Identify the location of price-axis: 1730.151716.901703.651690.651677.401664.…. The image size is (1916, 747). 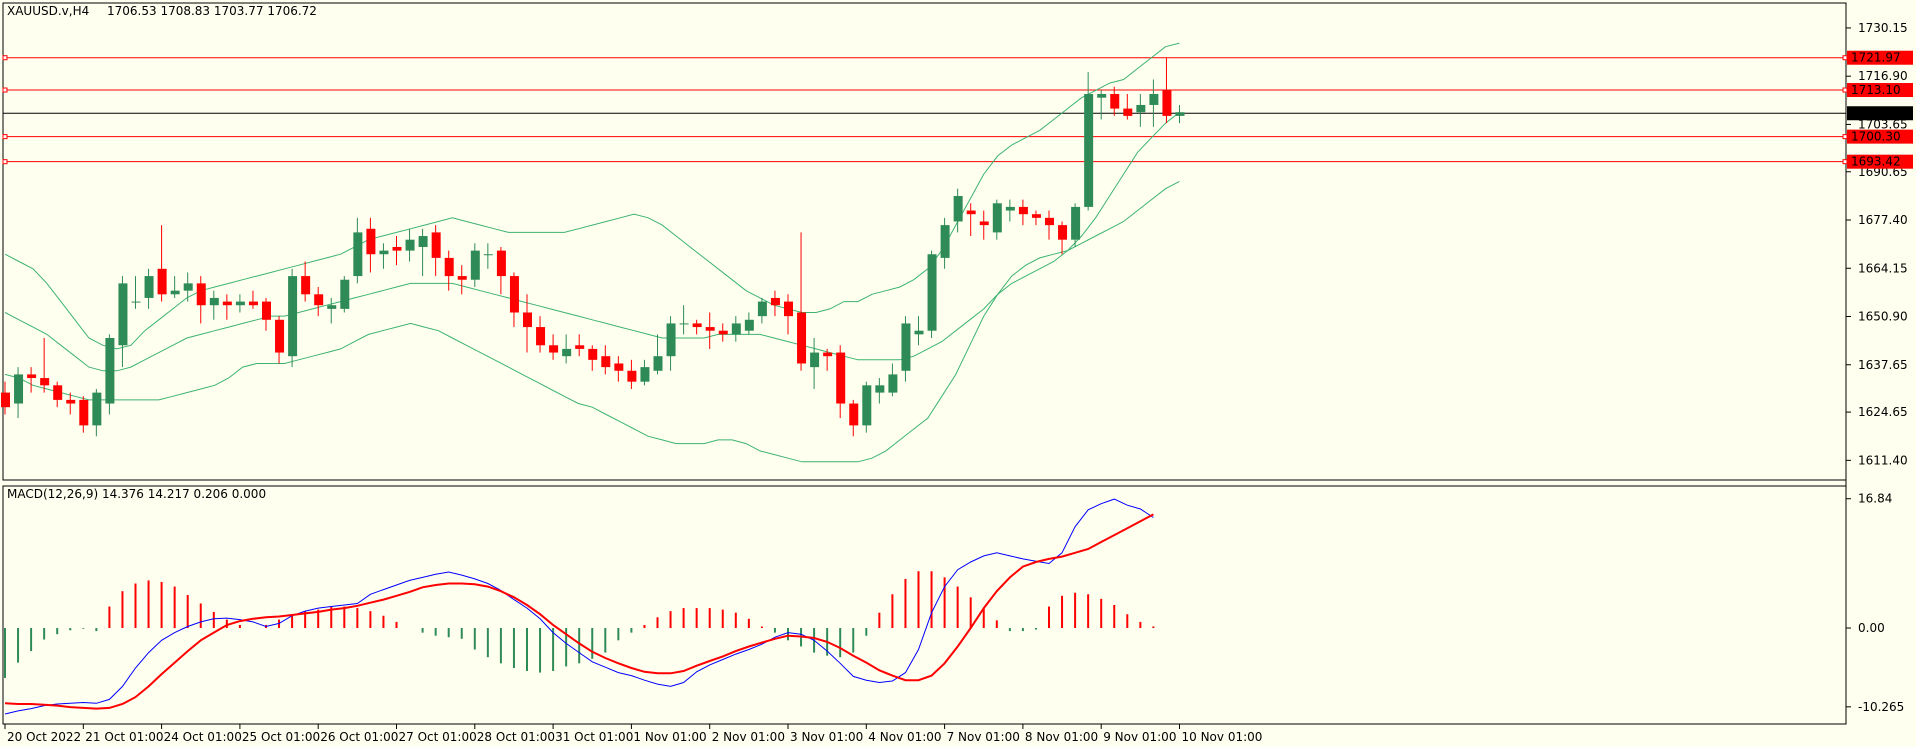
(1877, 244).